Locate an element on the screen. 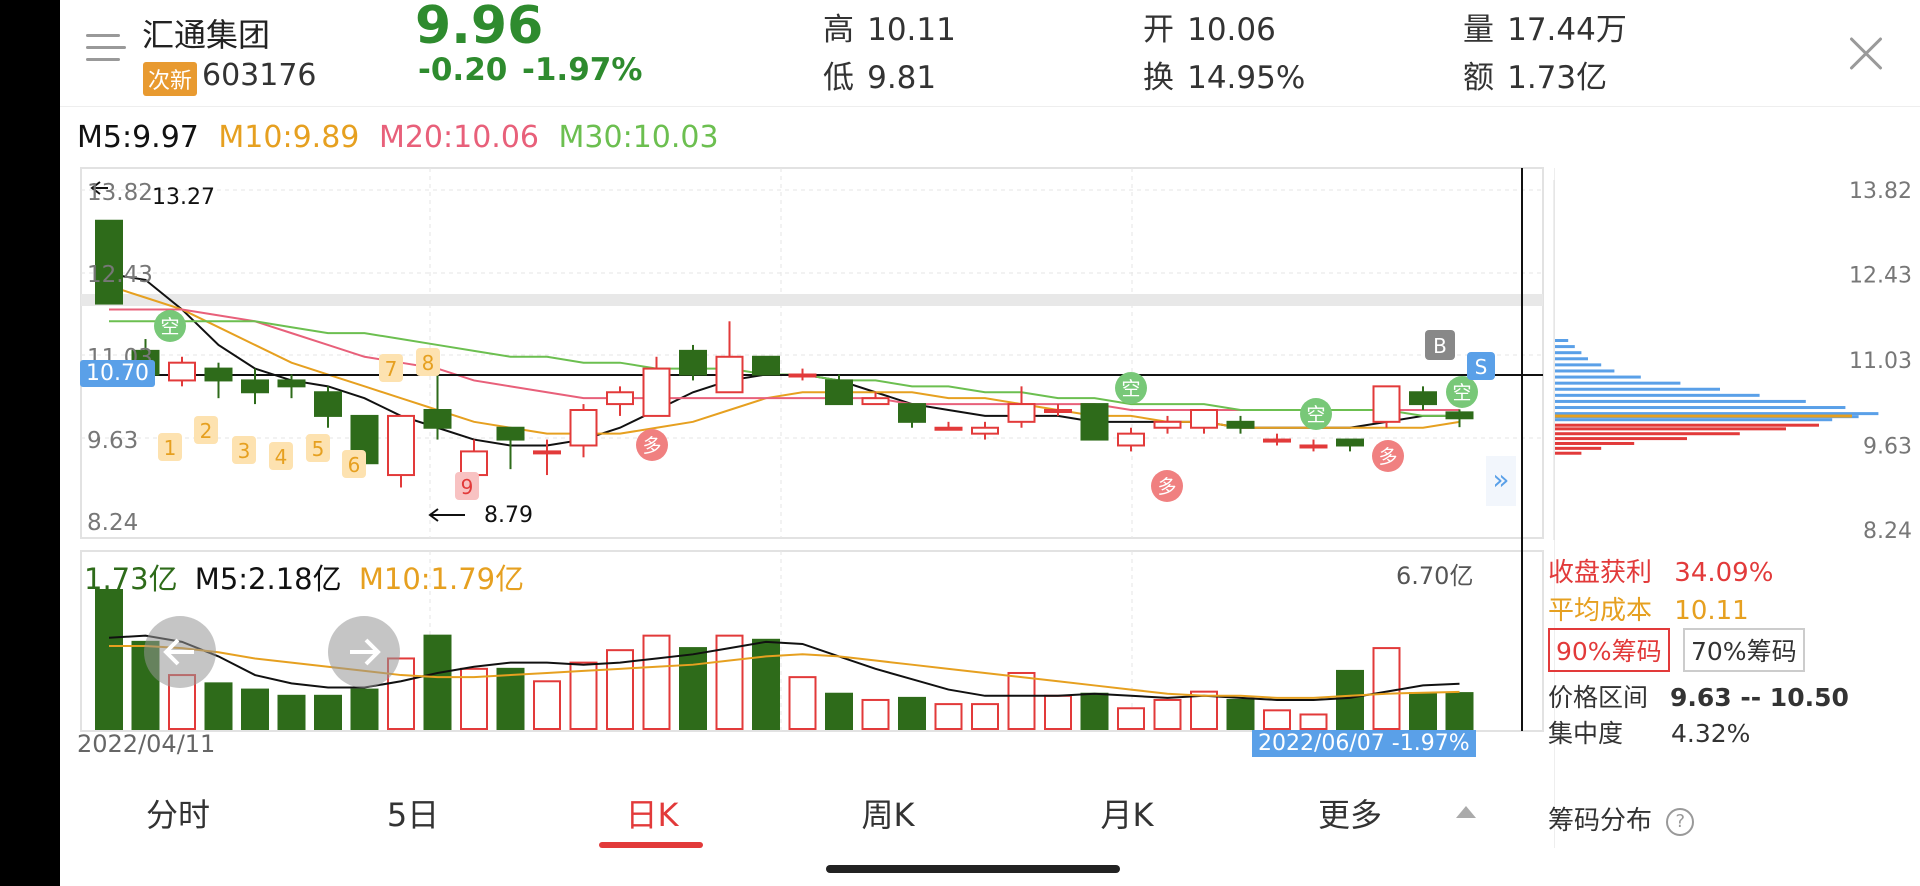  chip-distribution-chart: 13.82 12.43 11.03 9.63 8.24 is located at coordinates (1732, 361).